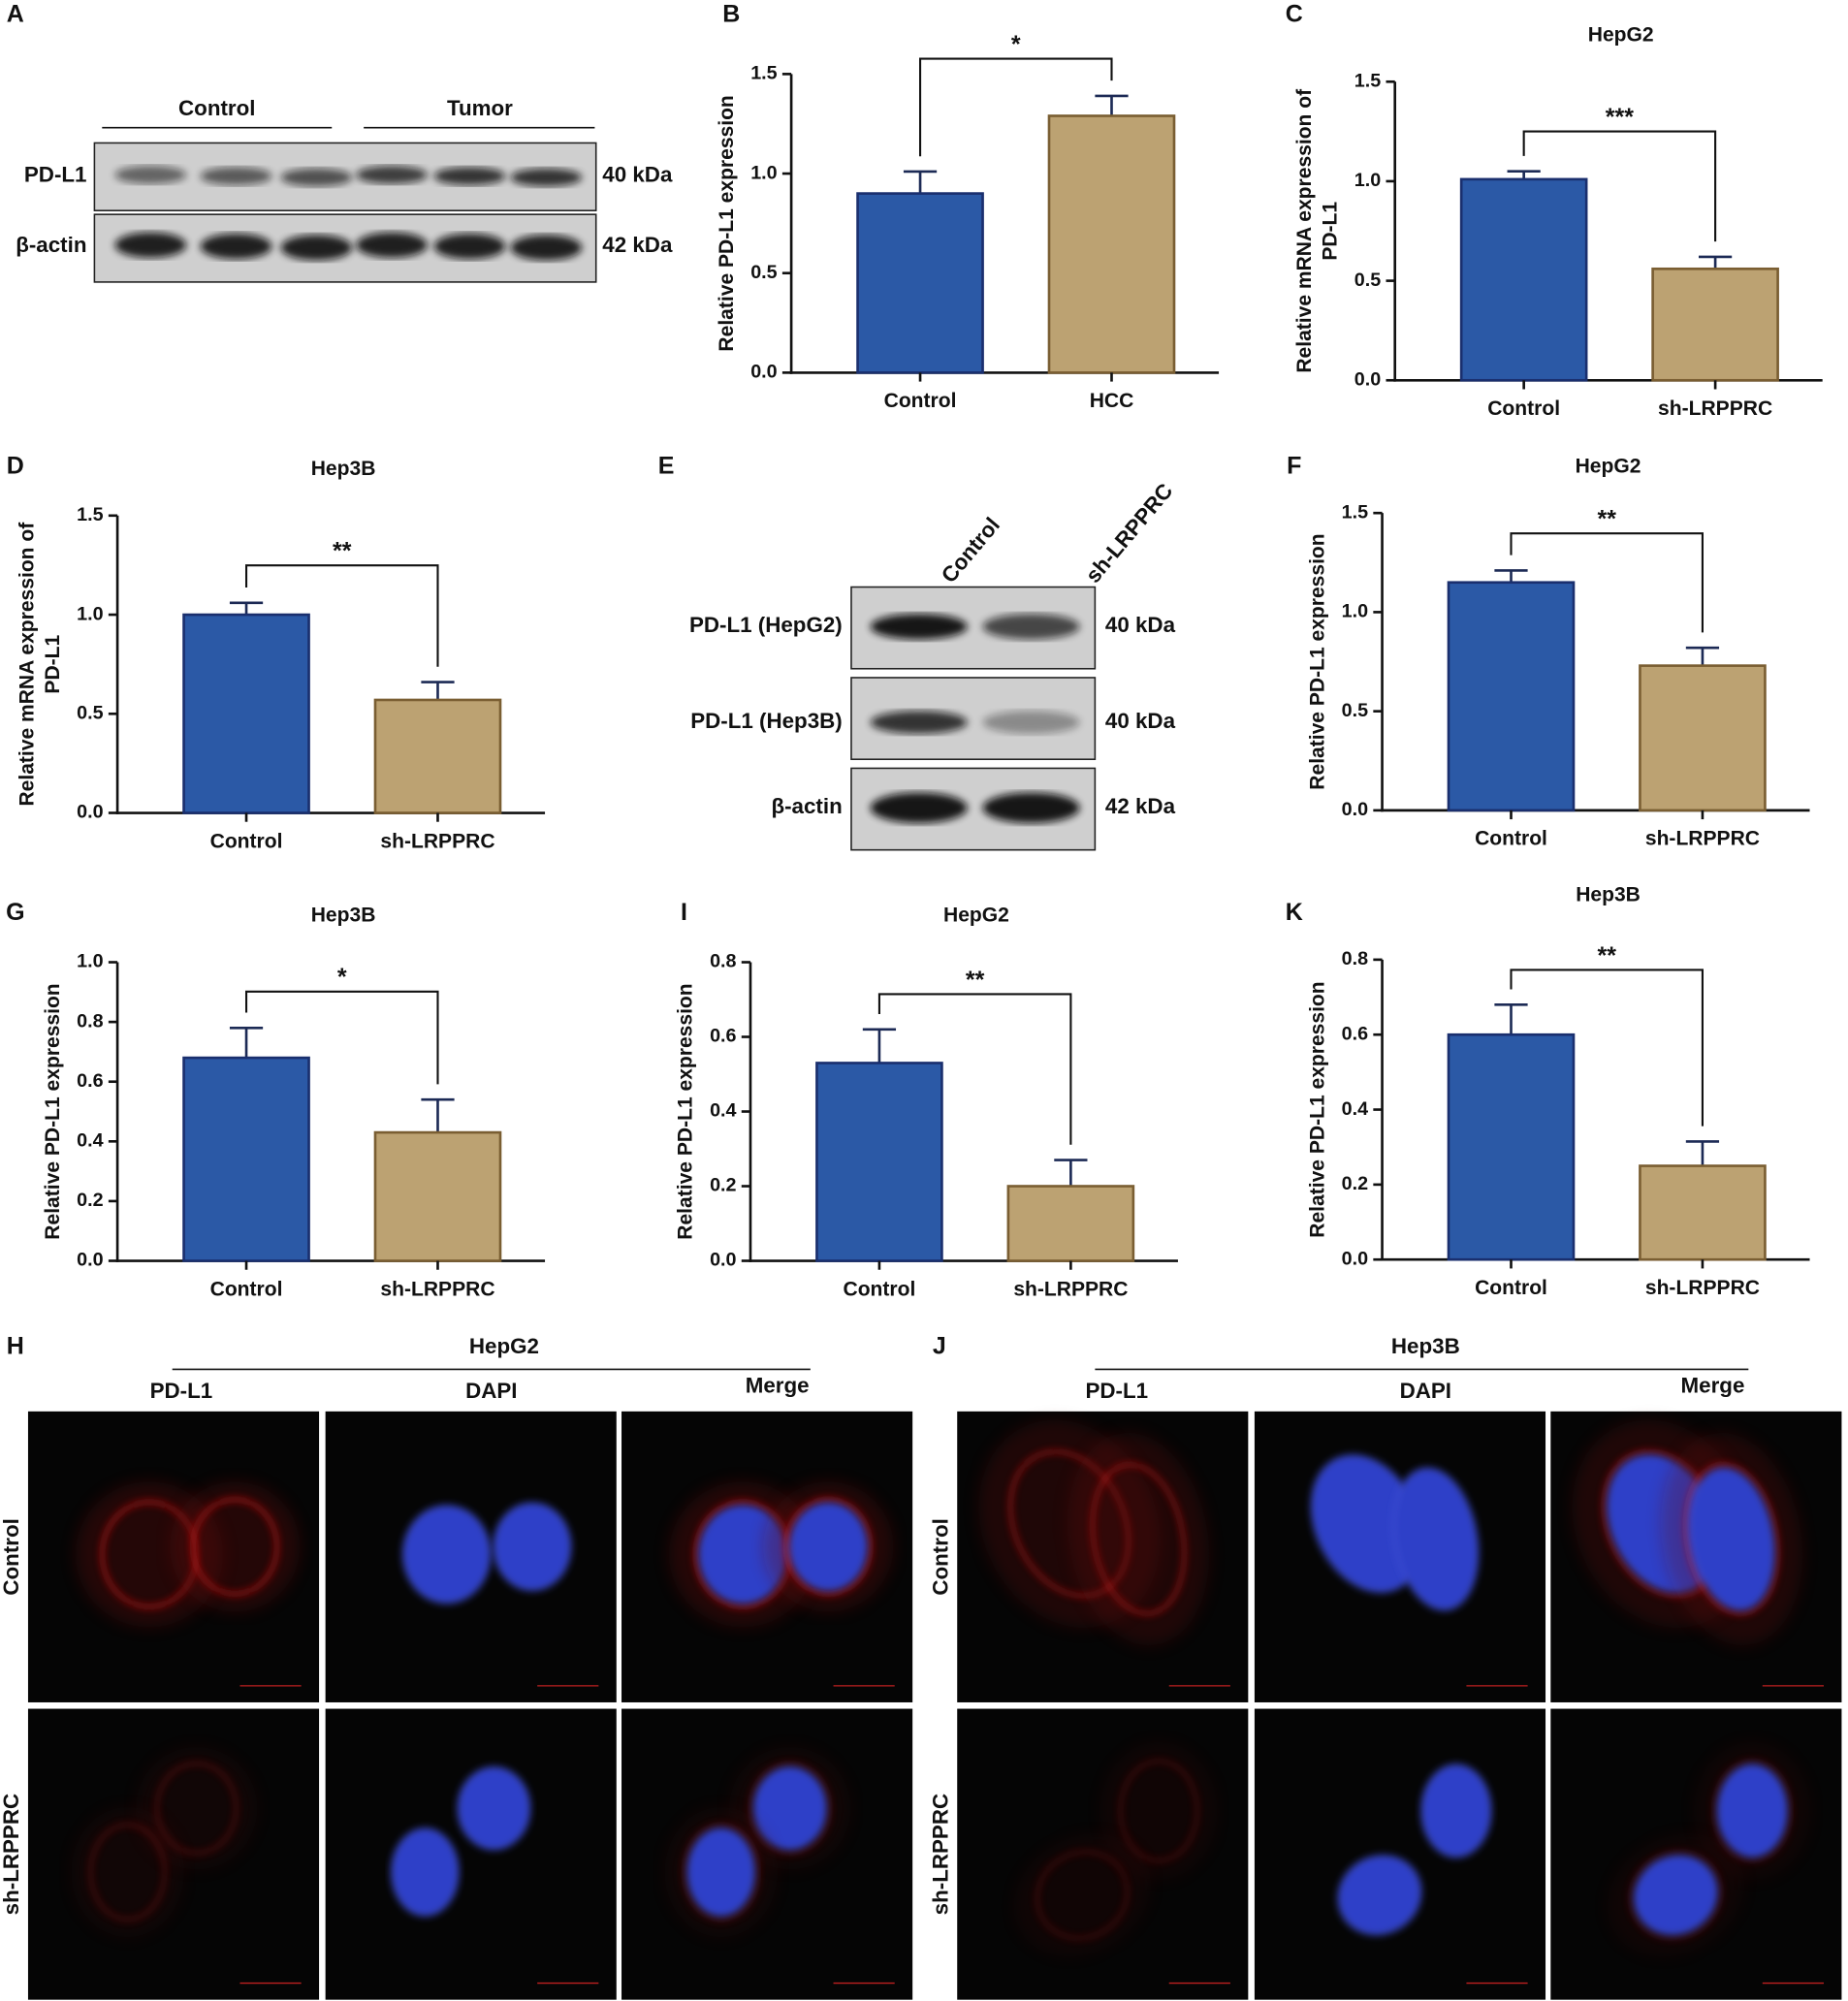  What do you see at coordinates (15, 912) in the screenshot?
I see `panel-label: G` at bounding box center [15, 912].